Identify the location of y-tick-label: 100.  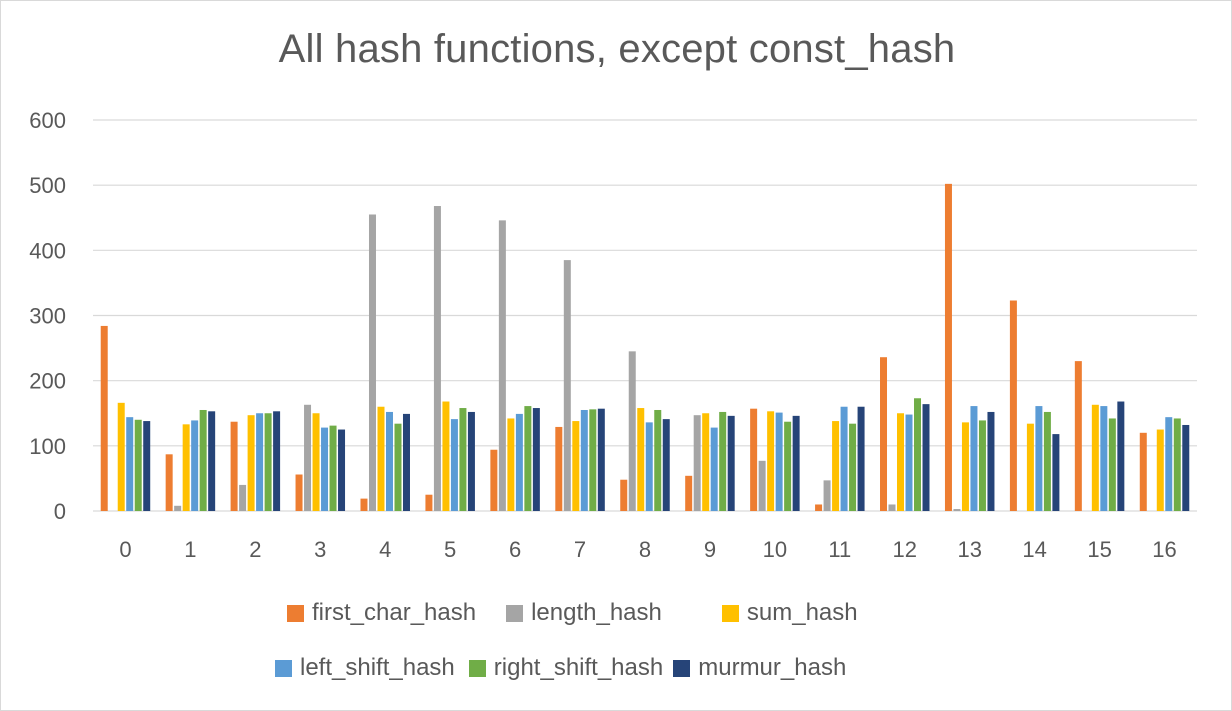
(47, 446).